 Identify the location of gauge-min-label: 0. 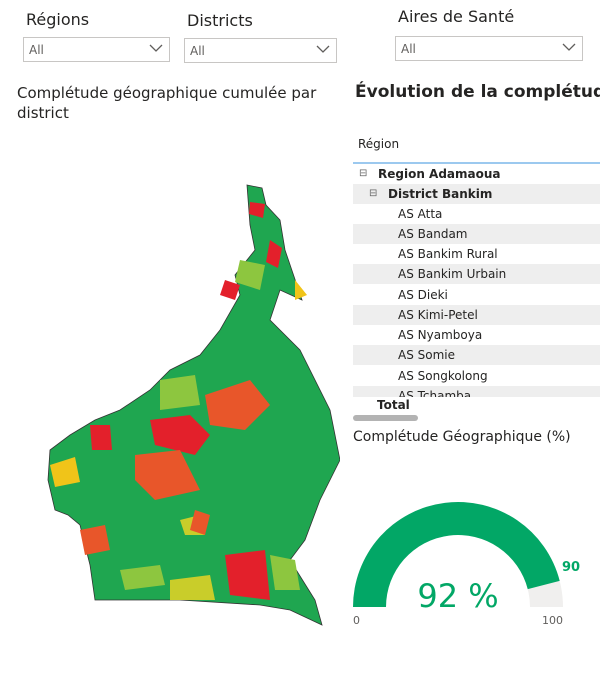
(356, 620).